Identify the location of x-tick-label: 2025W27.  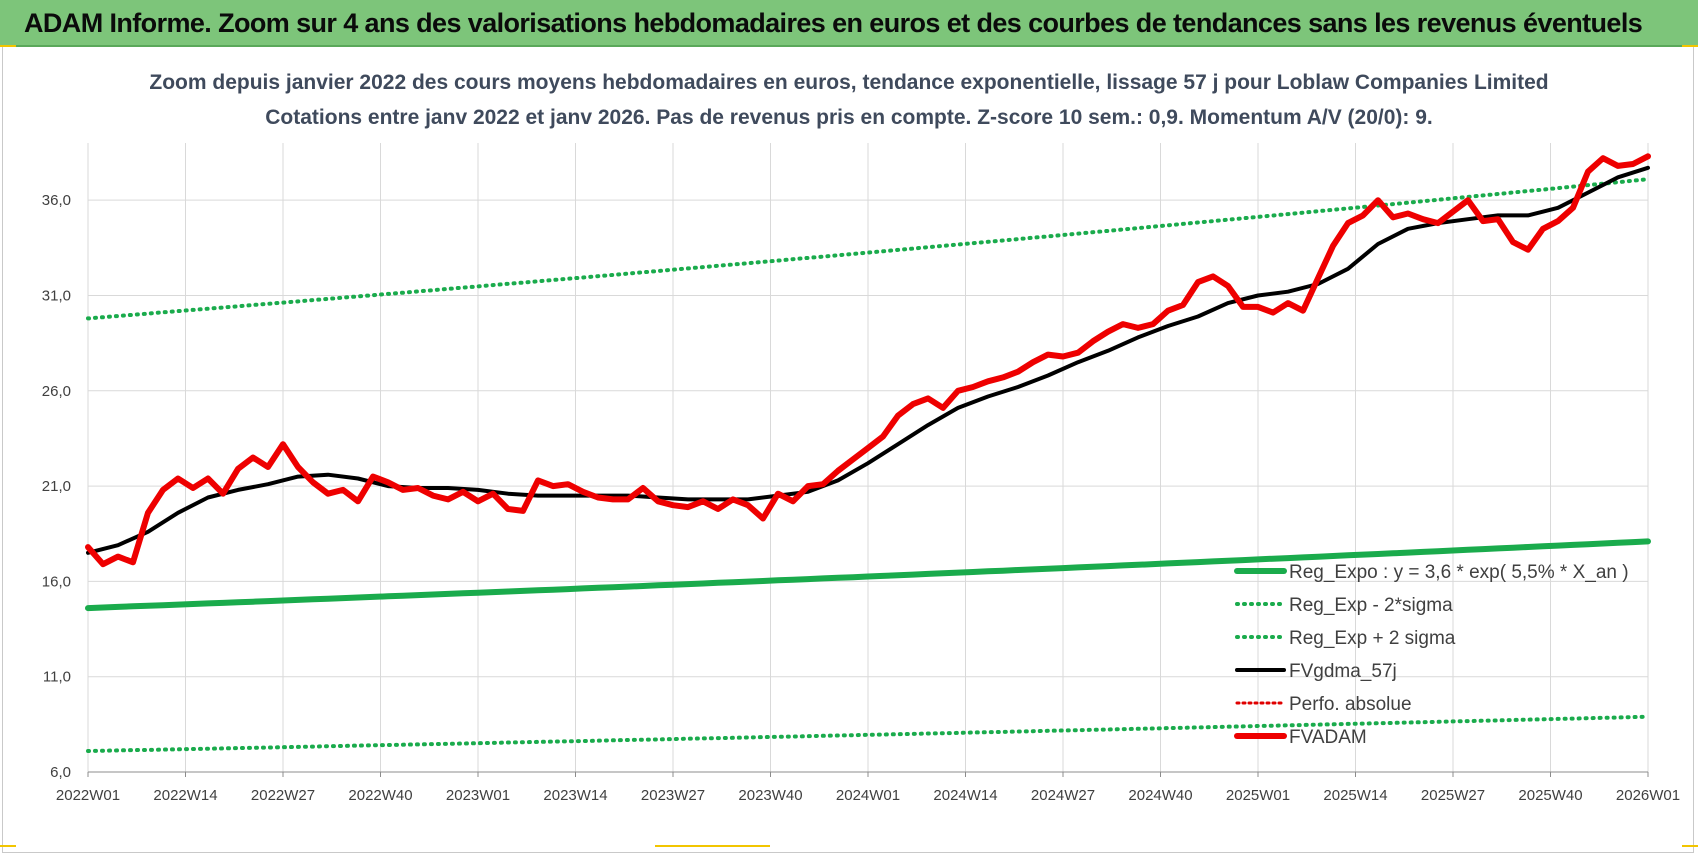
(1453, 795).